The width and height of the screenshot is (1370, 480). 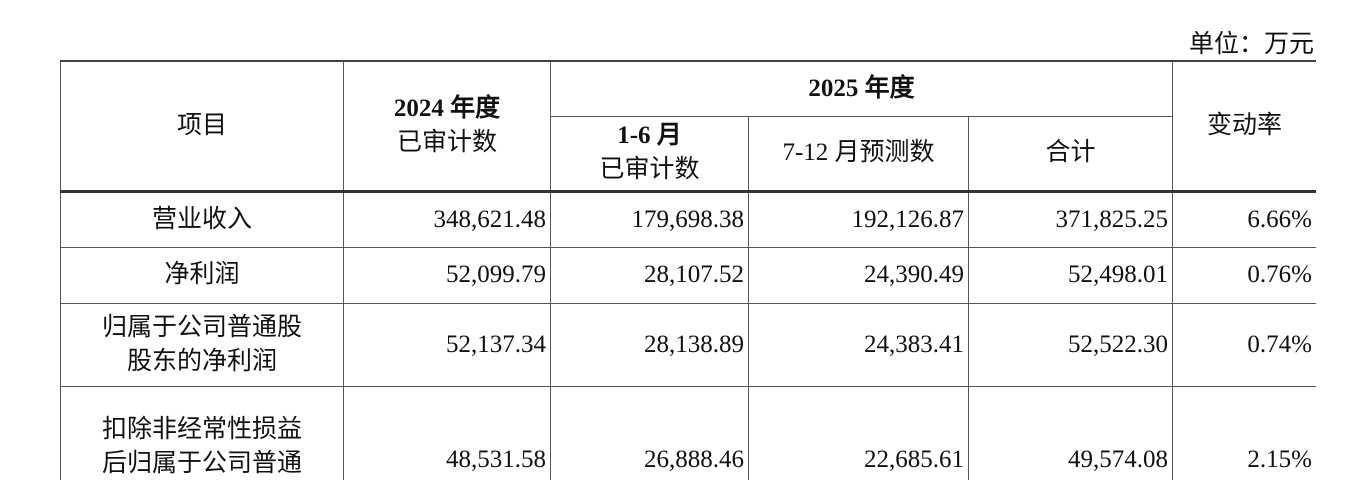 What do you see at coordinates (858, 432) in the screenshot?
I see `cell-h2: 22,685.61` at bounding box center [858, 432].